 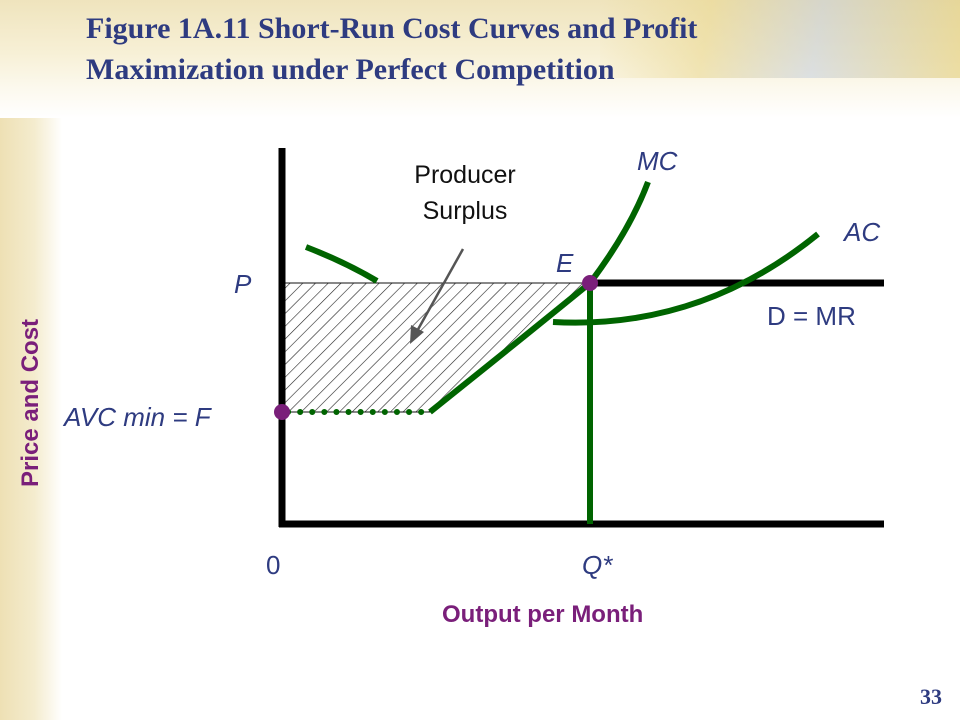 I want to click on producer-surplus-label-line-1: Producer, so click(x=464, y=175).